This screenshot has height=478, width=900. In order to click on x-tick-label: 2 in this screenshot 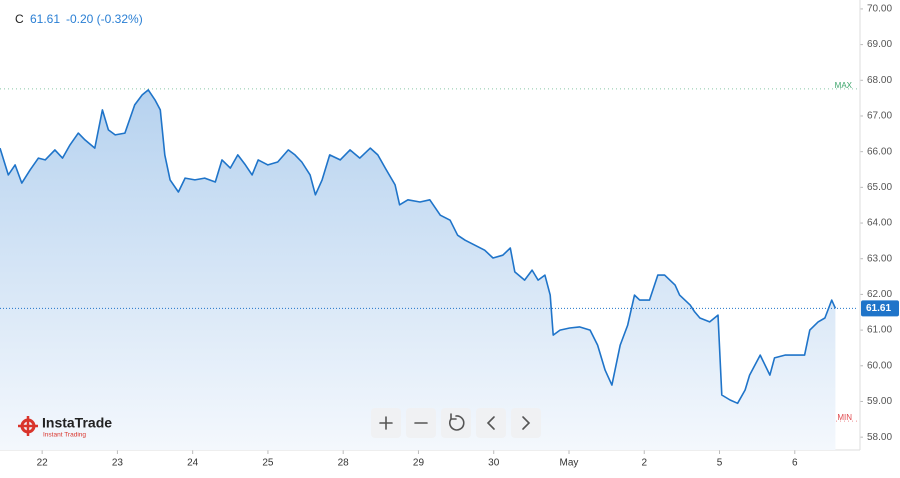, I will do `click(644, 463)`.